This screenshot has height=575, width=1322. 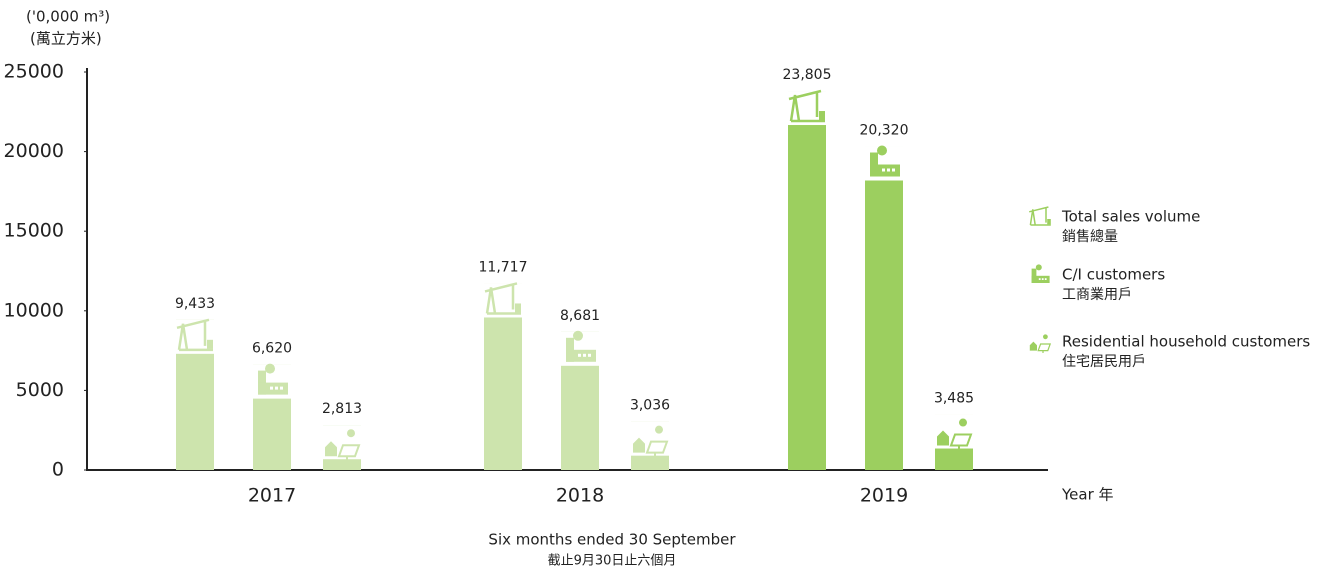 What do you see at coordinates (884, 496) in the screenshot?
I see `x-tick-label: 2019` at bounding box center [884, 496].